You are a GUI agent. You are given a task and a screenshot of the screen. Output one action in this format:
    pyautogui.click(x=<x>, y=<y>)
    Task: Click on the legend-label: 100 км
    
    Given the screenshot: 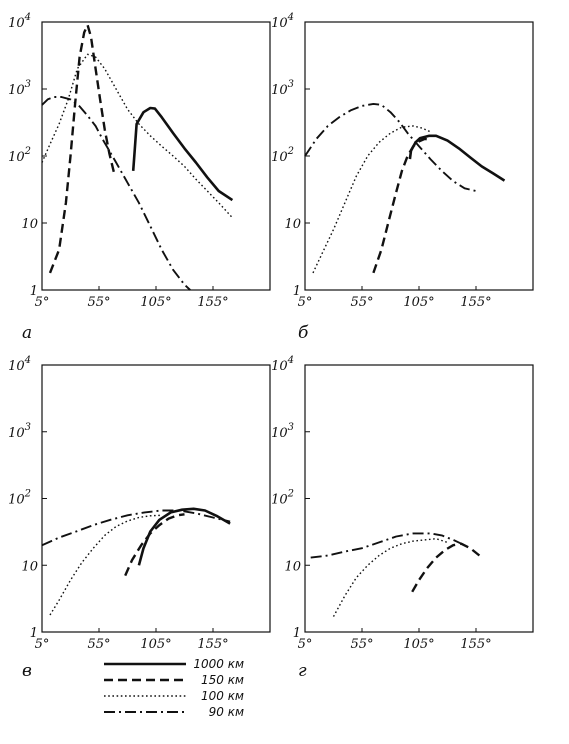 What is the action you would take?
    pyautogui.click(x=222, y=696)
    